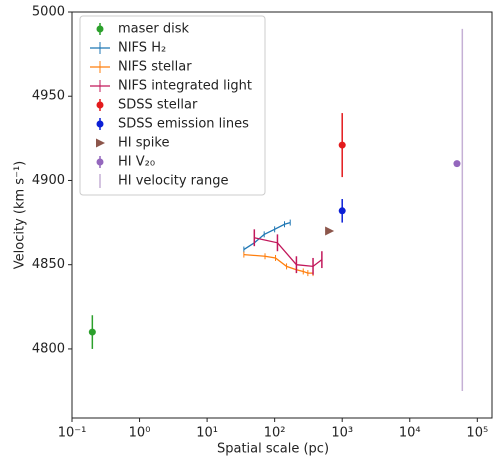 The height and width of the screenshot is (464, 500). What do you see at coordinates (48, 264) in the screenshot?
I see `y-tick-label: 4850` at bounding box center [48, 264].